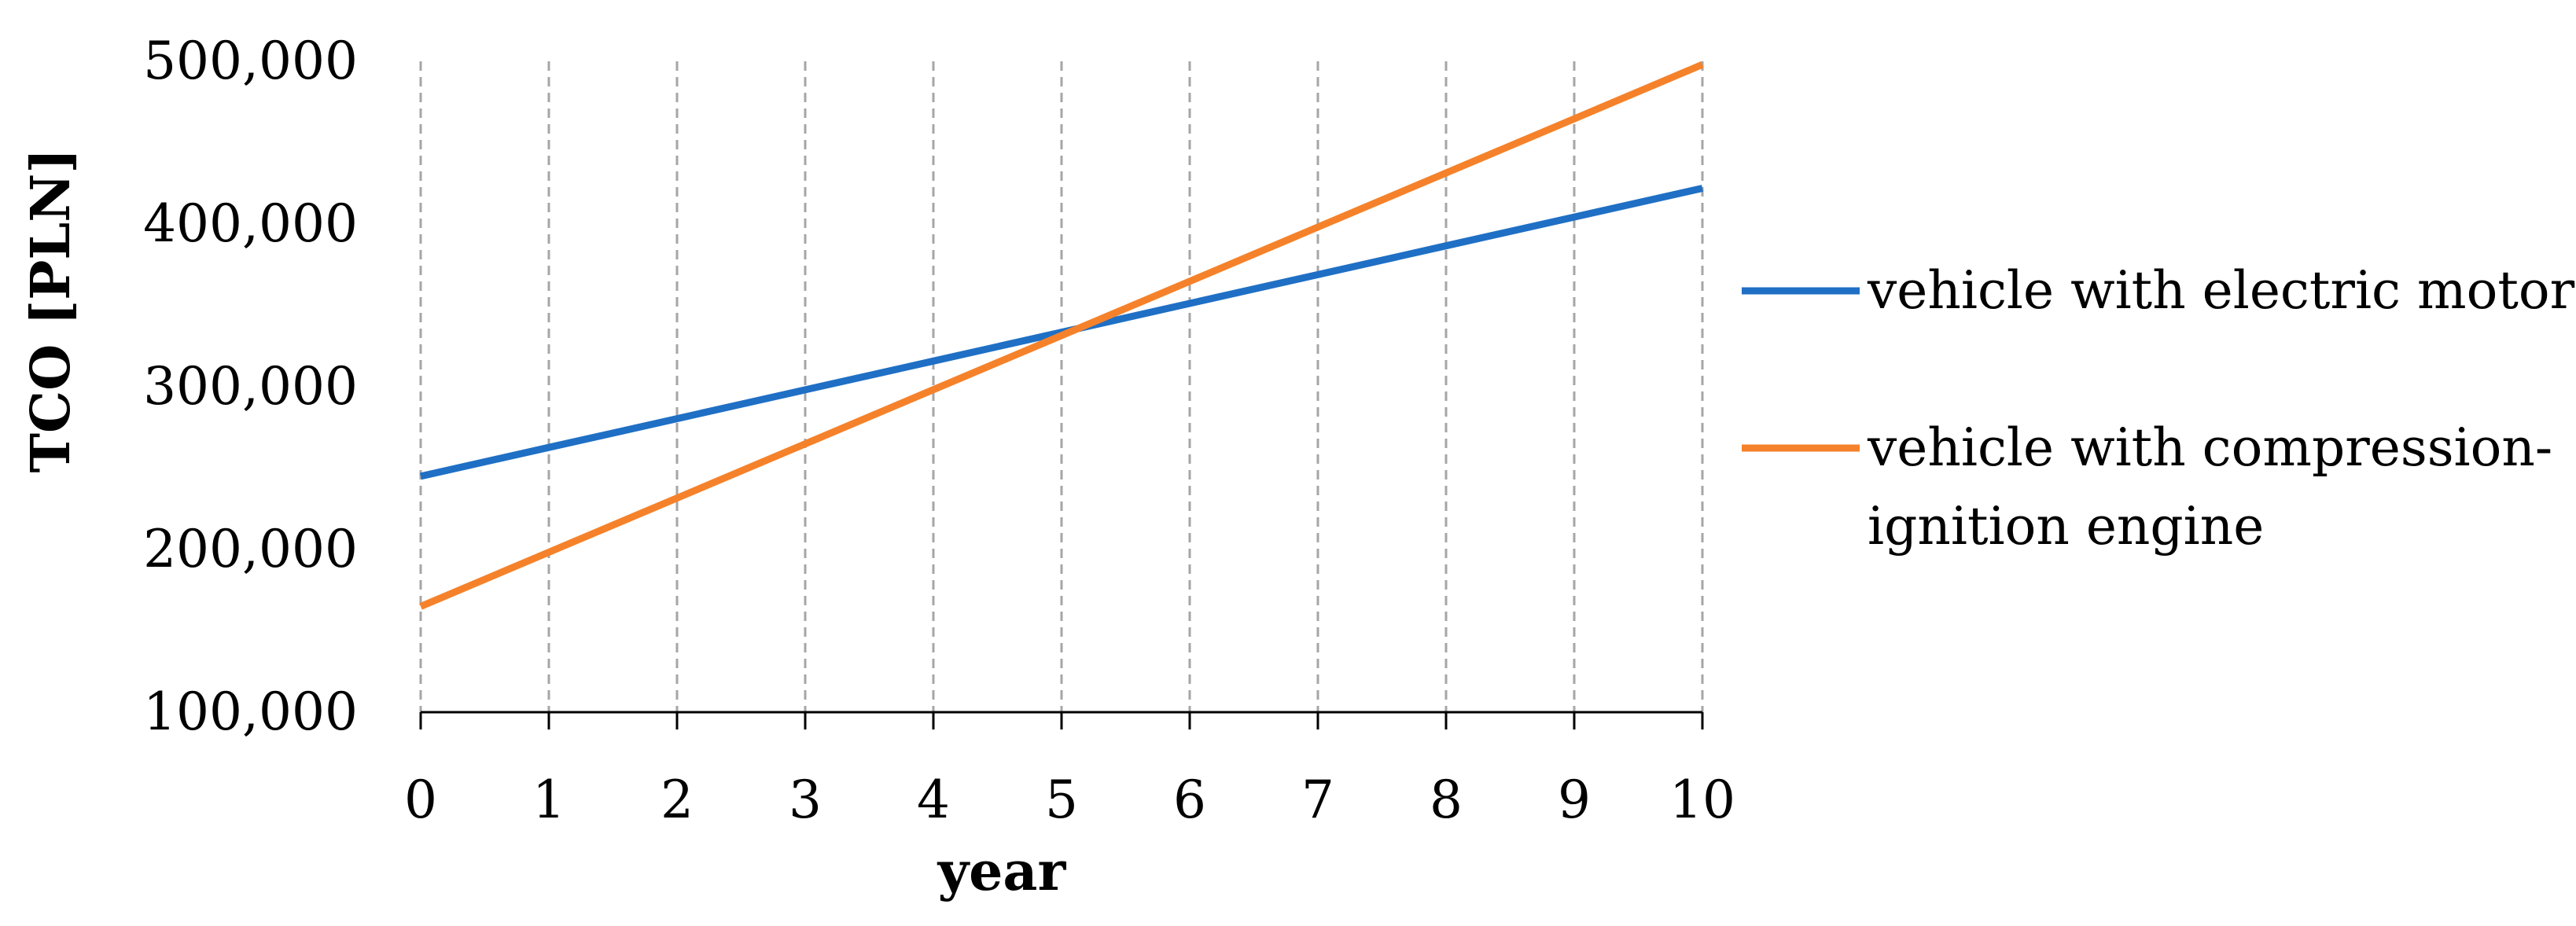  What do you see at coordinates (250, 223) in the screenshot?
I see `y-tick-label: 400,000` at bounding box center [250, 223].